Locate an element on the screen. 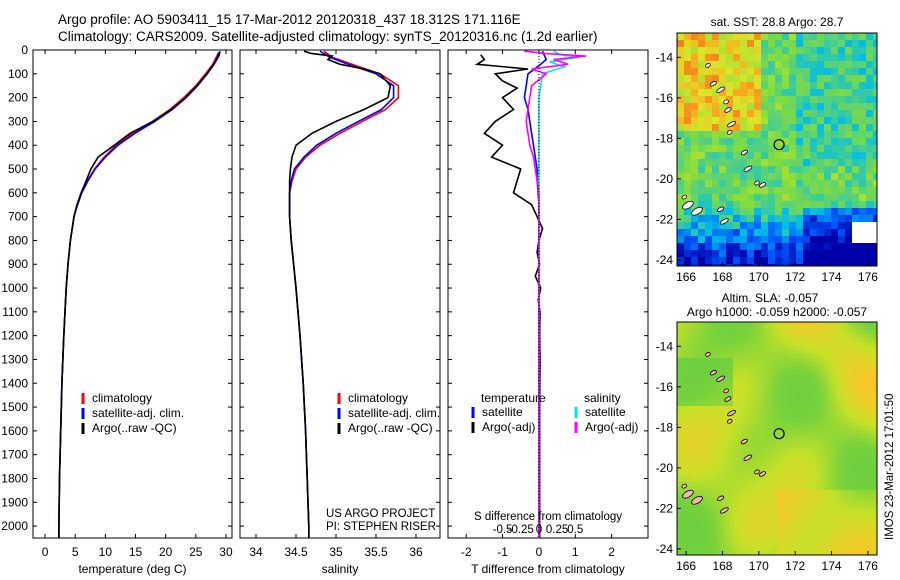 This screenshot has width=900, height=580. y-tick-label: 0 is located at coordinates (24, 50).